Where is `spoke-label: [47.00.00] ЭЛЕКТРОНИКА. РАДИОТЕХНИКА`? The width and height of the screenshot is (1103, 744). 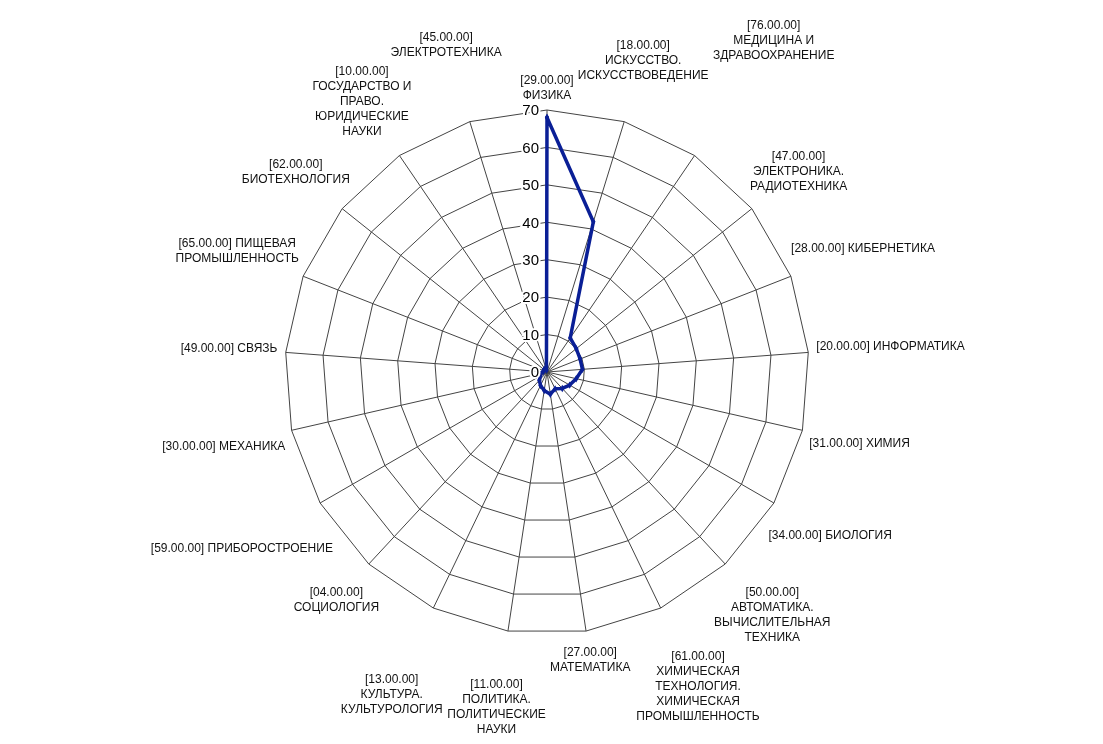
spoke-label: [47.00.00] ЭЛЕКТРОНИКА. РАДИОТЕХНИКА is located at coordinates (798, 171).